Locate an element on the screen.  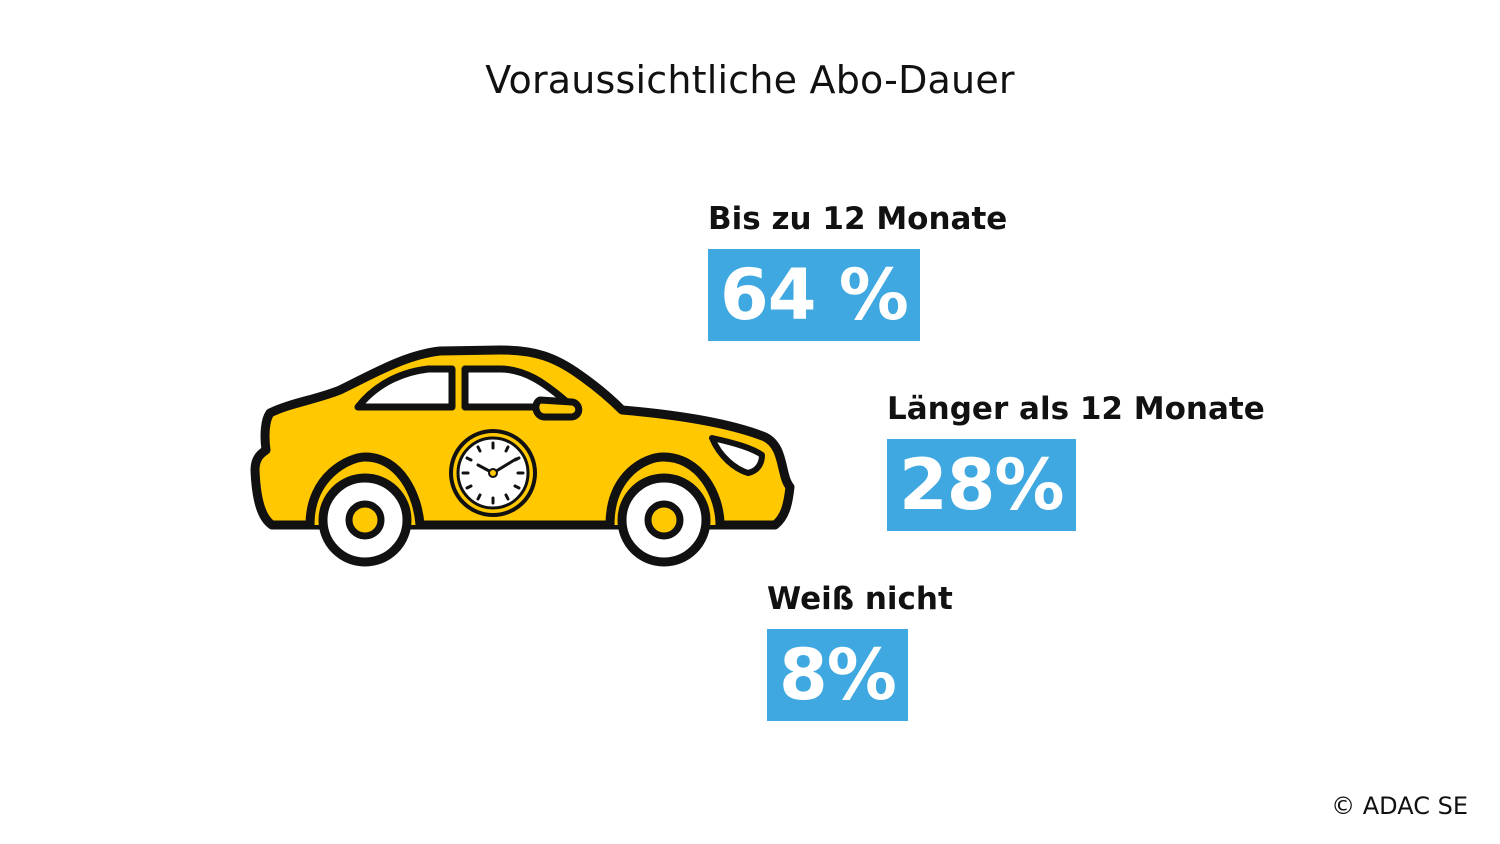
clock-icon is located at coordinates (493, 473).